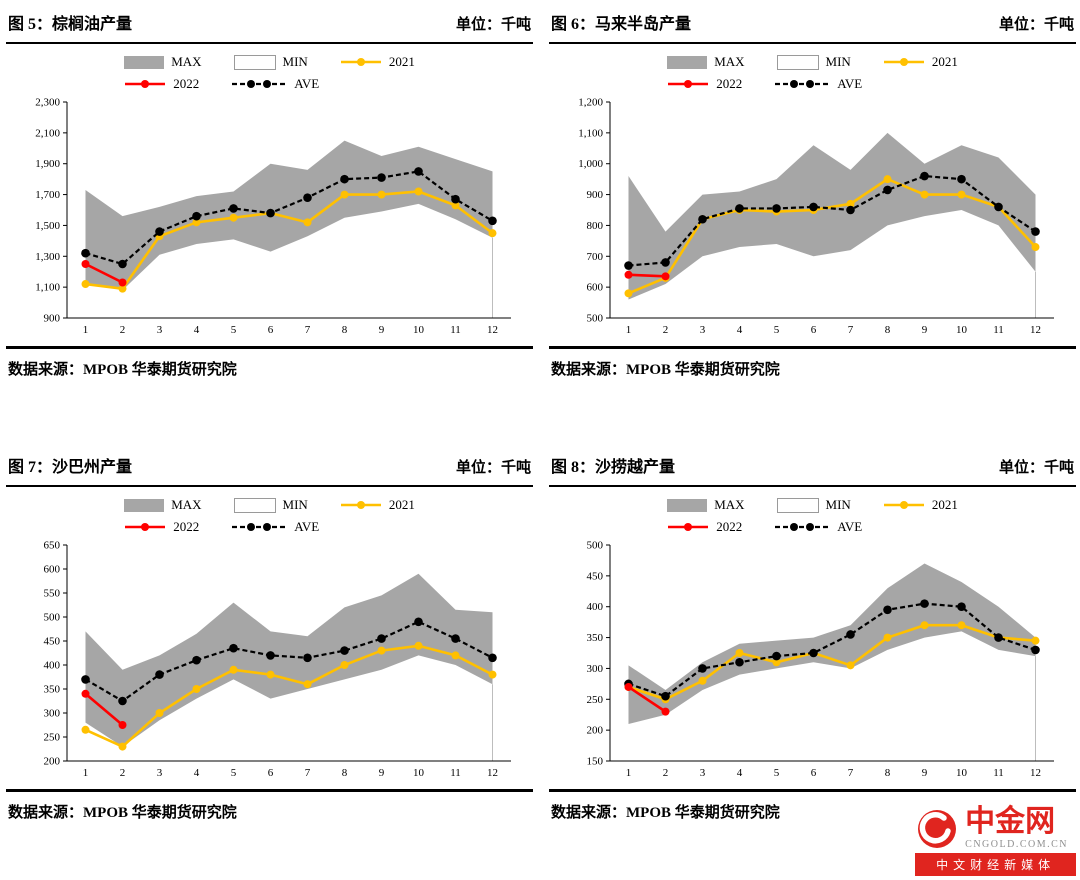 This screenshot has width=1080, height=880. What do you see at coordinates (1010, 821) in the screenshot?
I see `logo-name: 中金网` at bounding box center [1010, 821].